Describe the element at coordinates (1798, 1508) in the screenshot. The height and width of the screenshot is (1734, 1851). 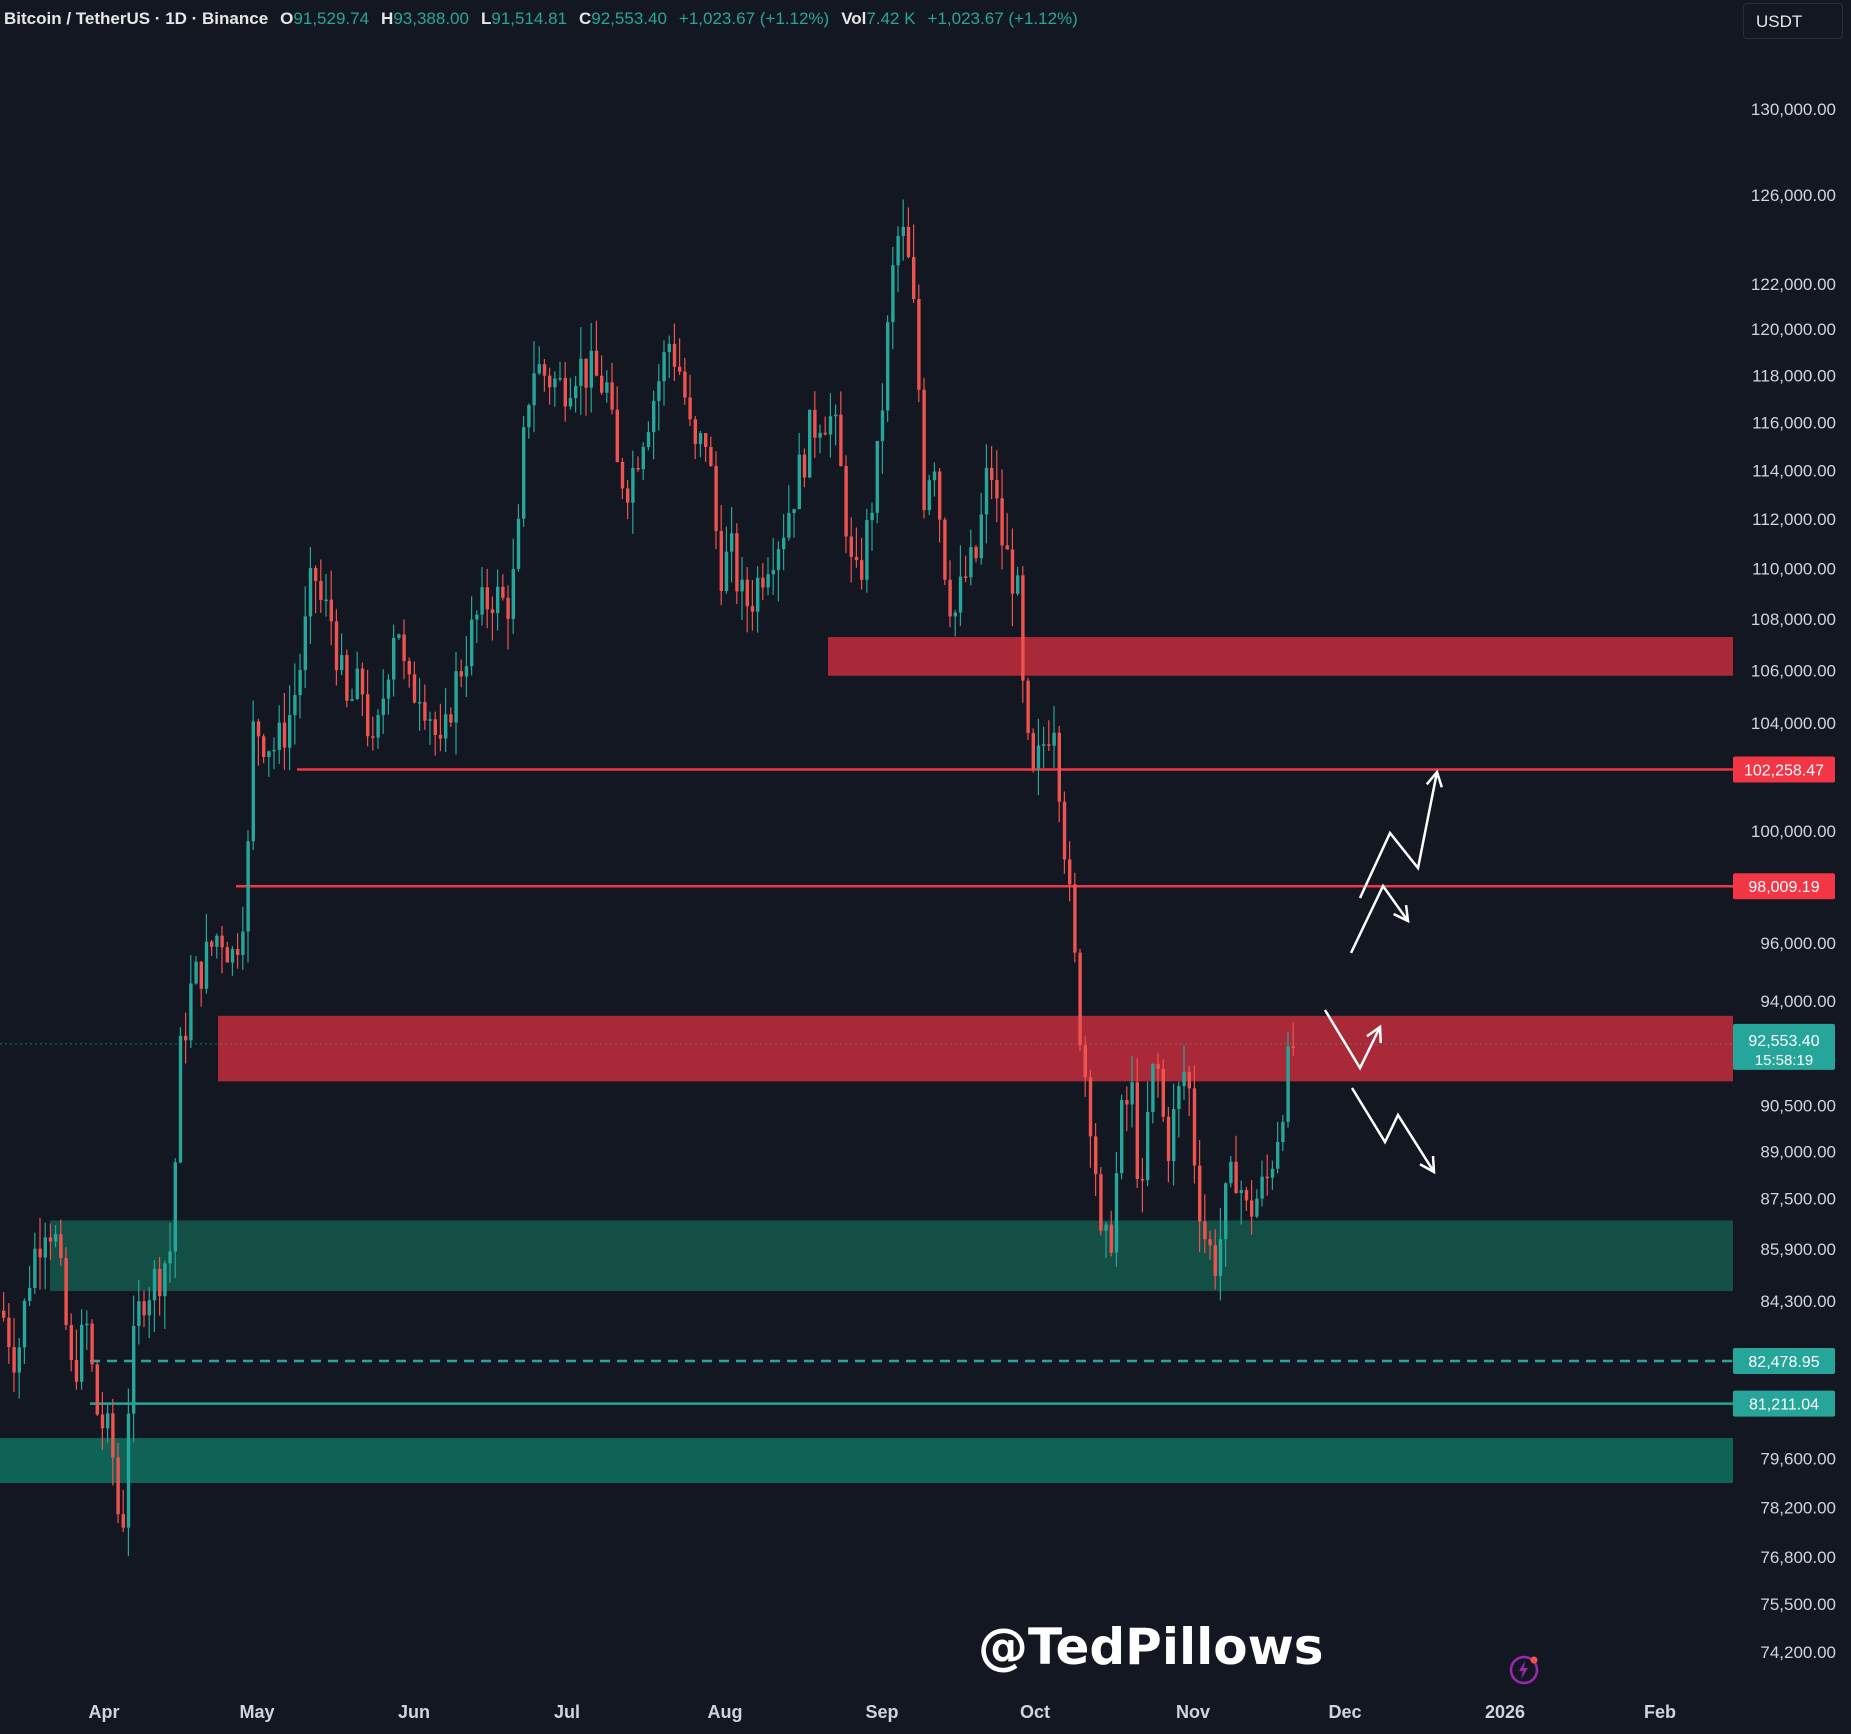
I see `y-tick-label: 78,200.00` at that location.